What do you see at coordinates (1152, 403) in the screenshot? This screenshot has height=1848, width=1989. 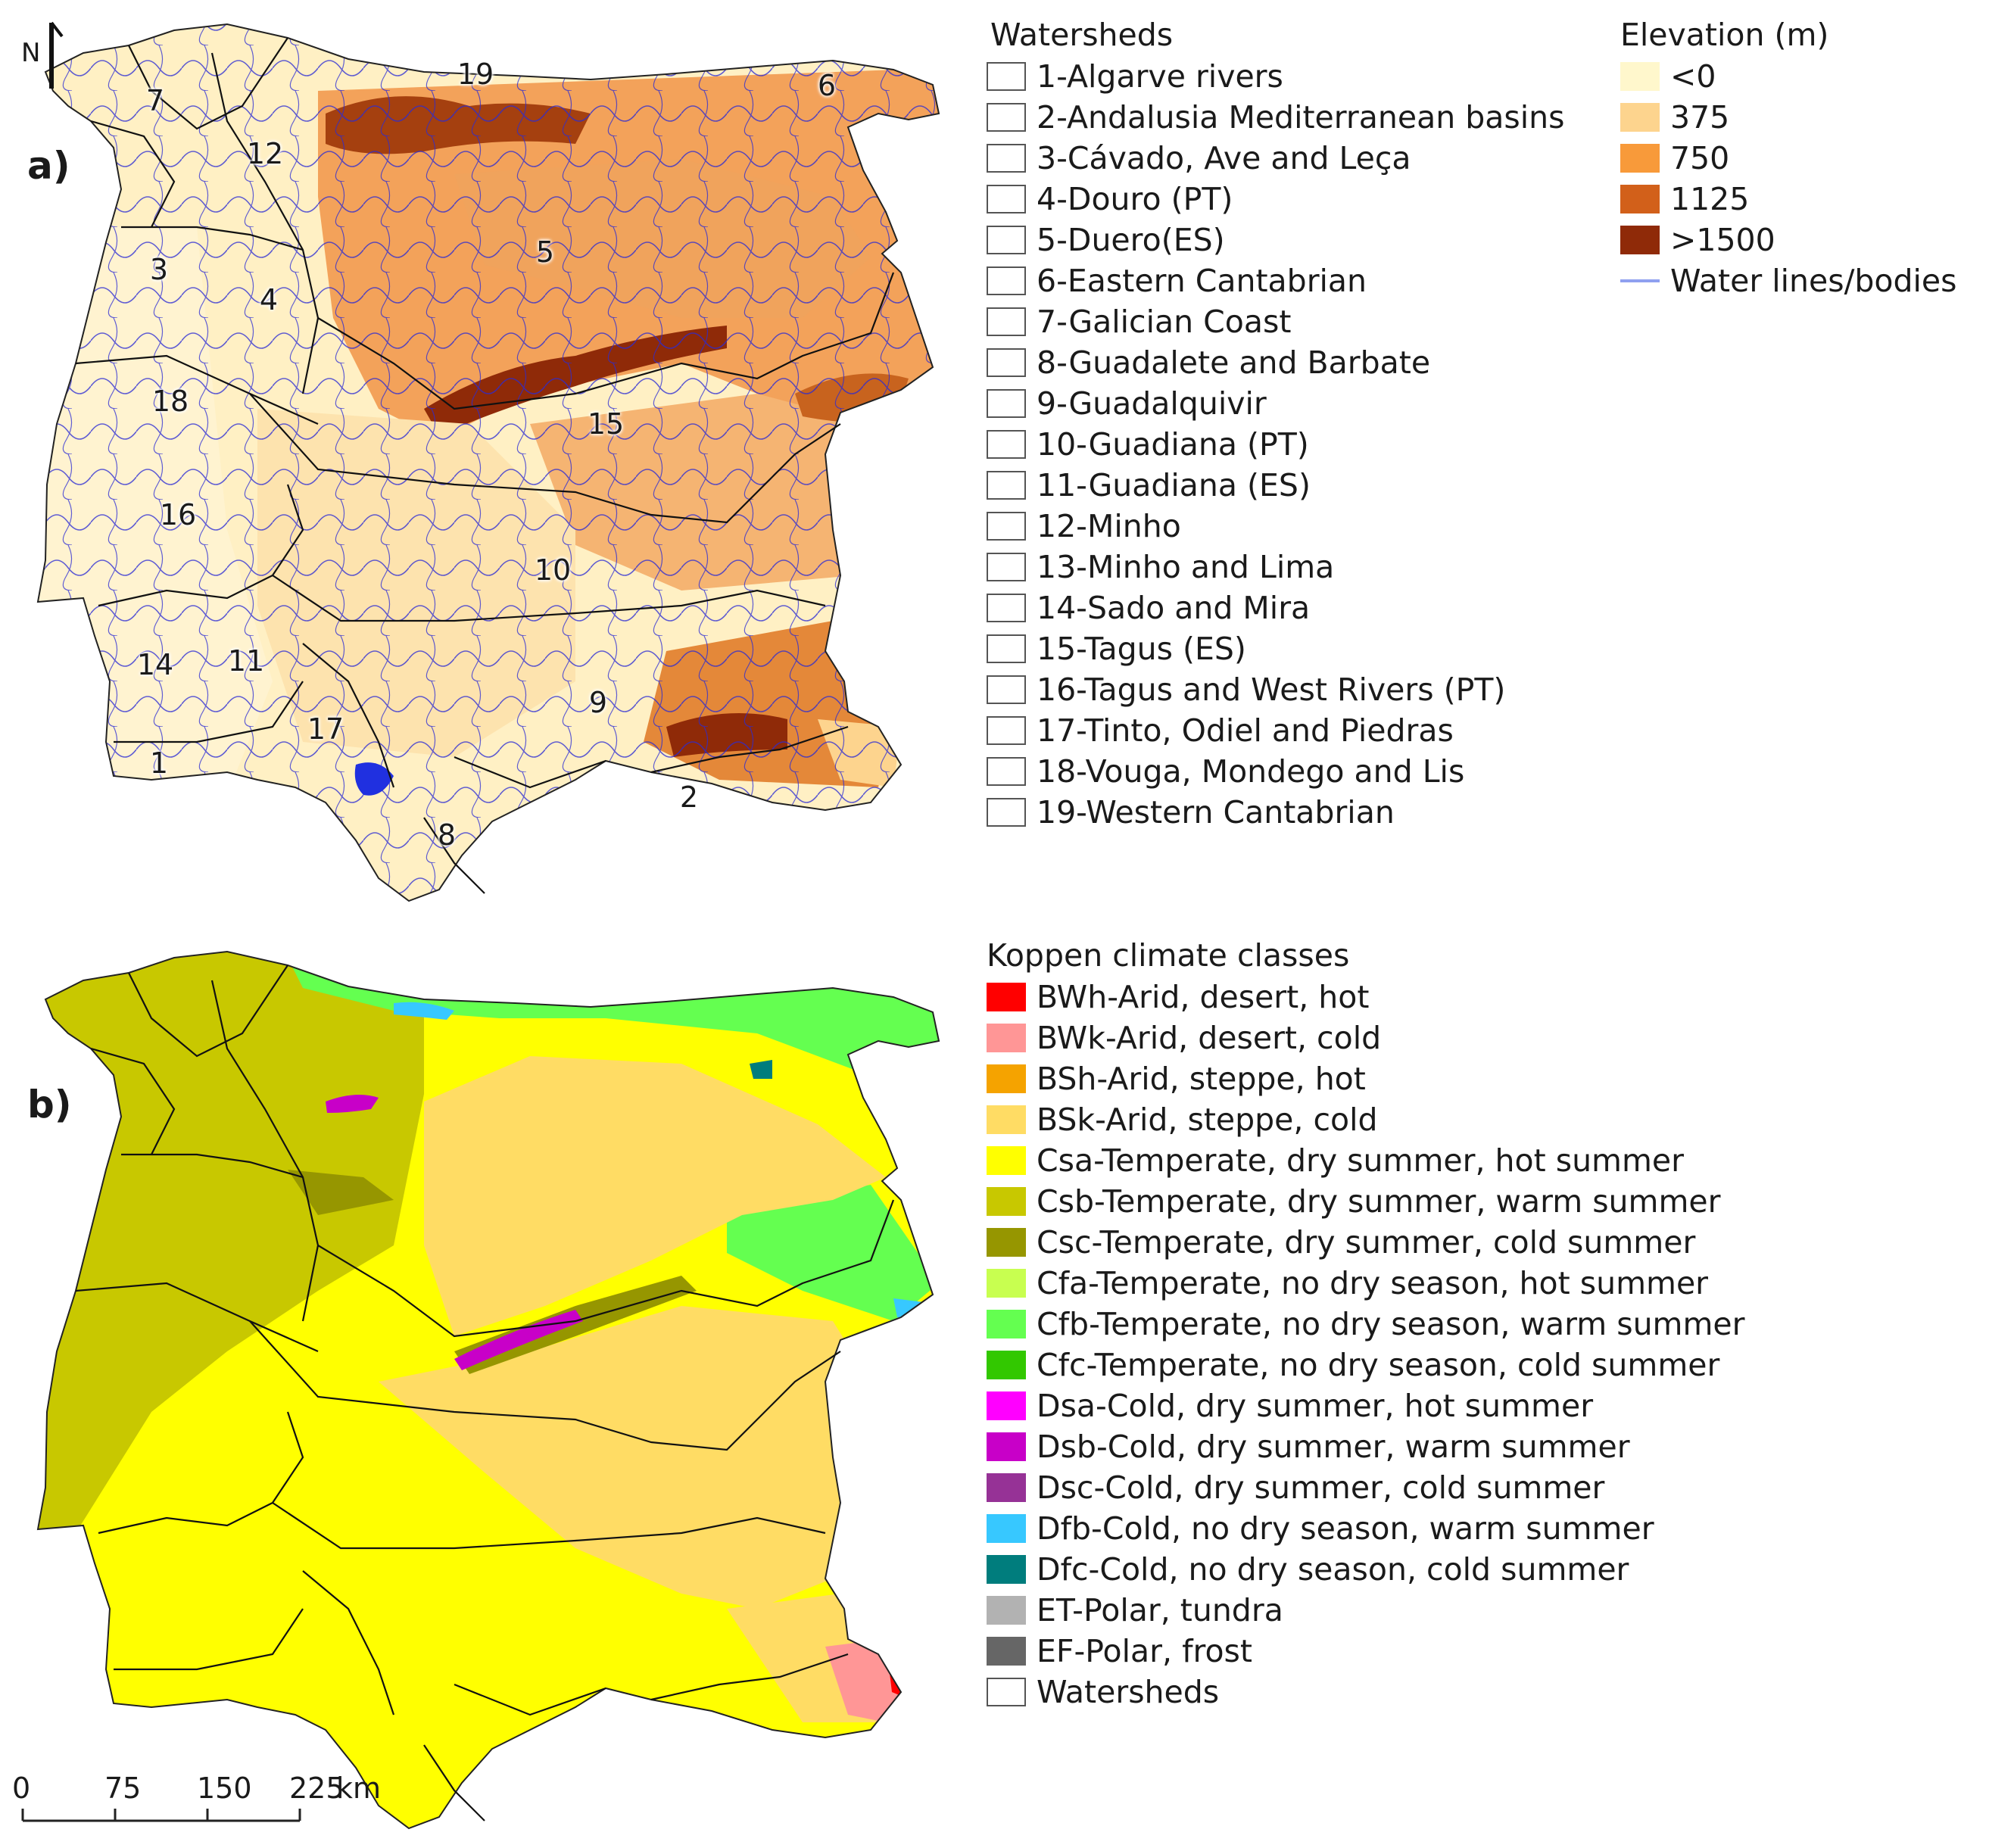 I see `watershed-legend-label: 9-Guadalquivir` at bounding box center [1152, 403].